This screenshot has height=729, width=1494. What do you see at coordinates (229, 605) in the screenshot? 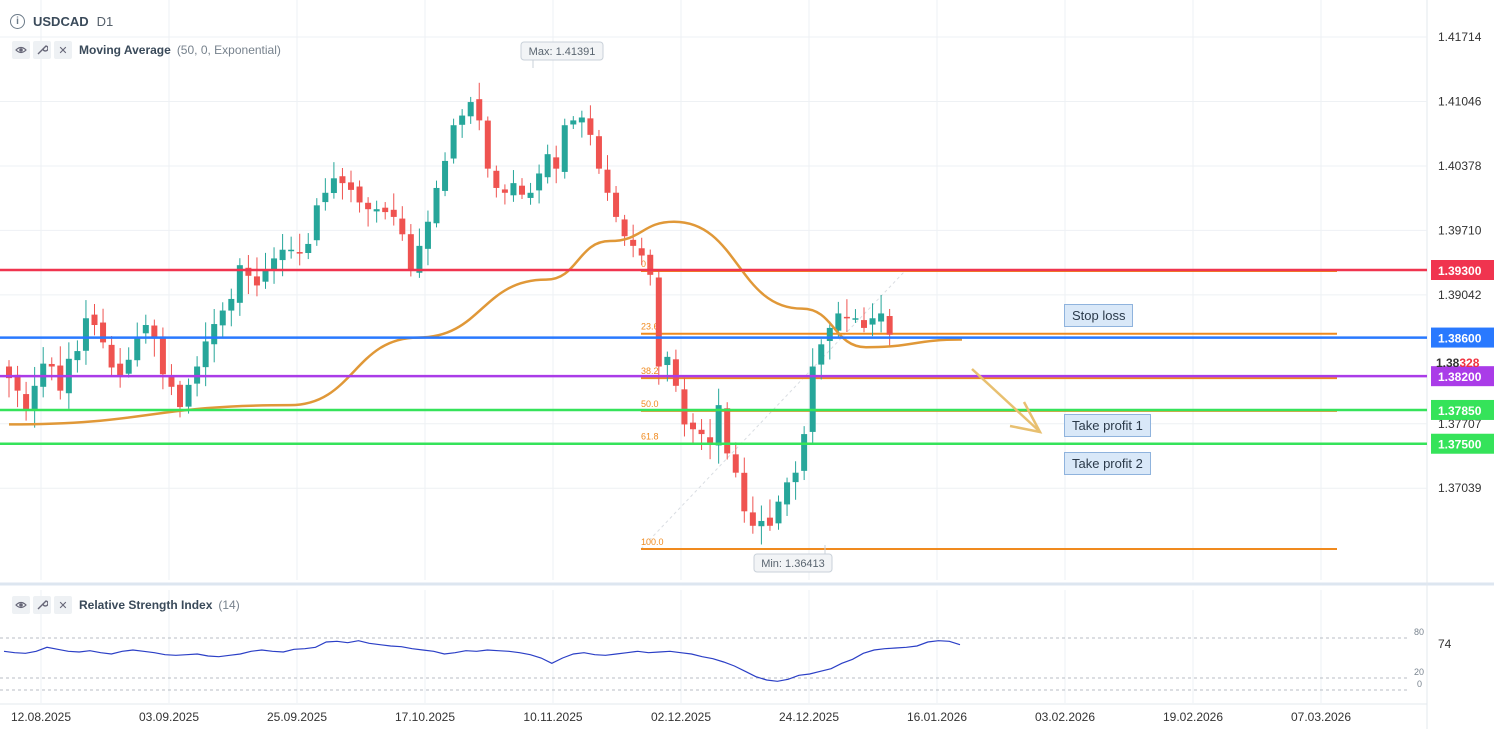
I see `rsi-params: (14)` at bounding box center [229, 605].